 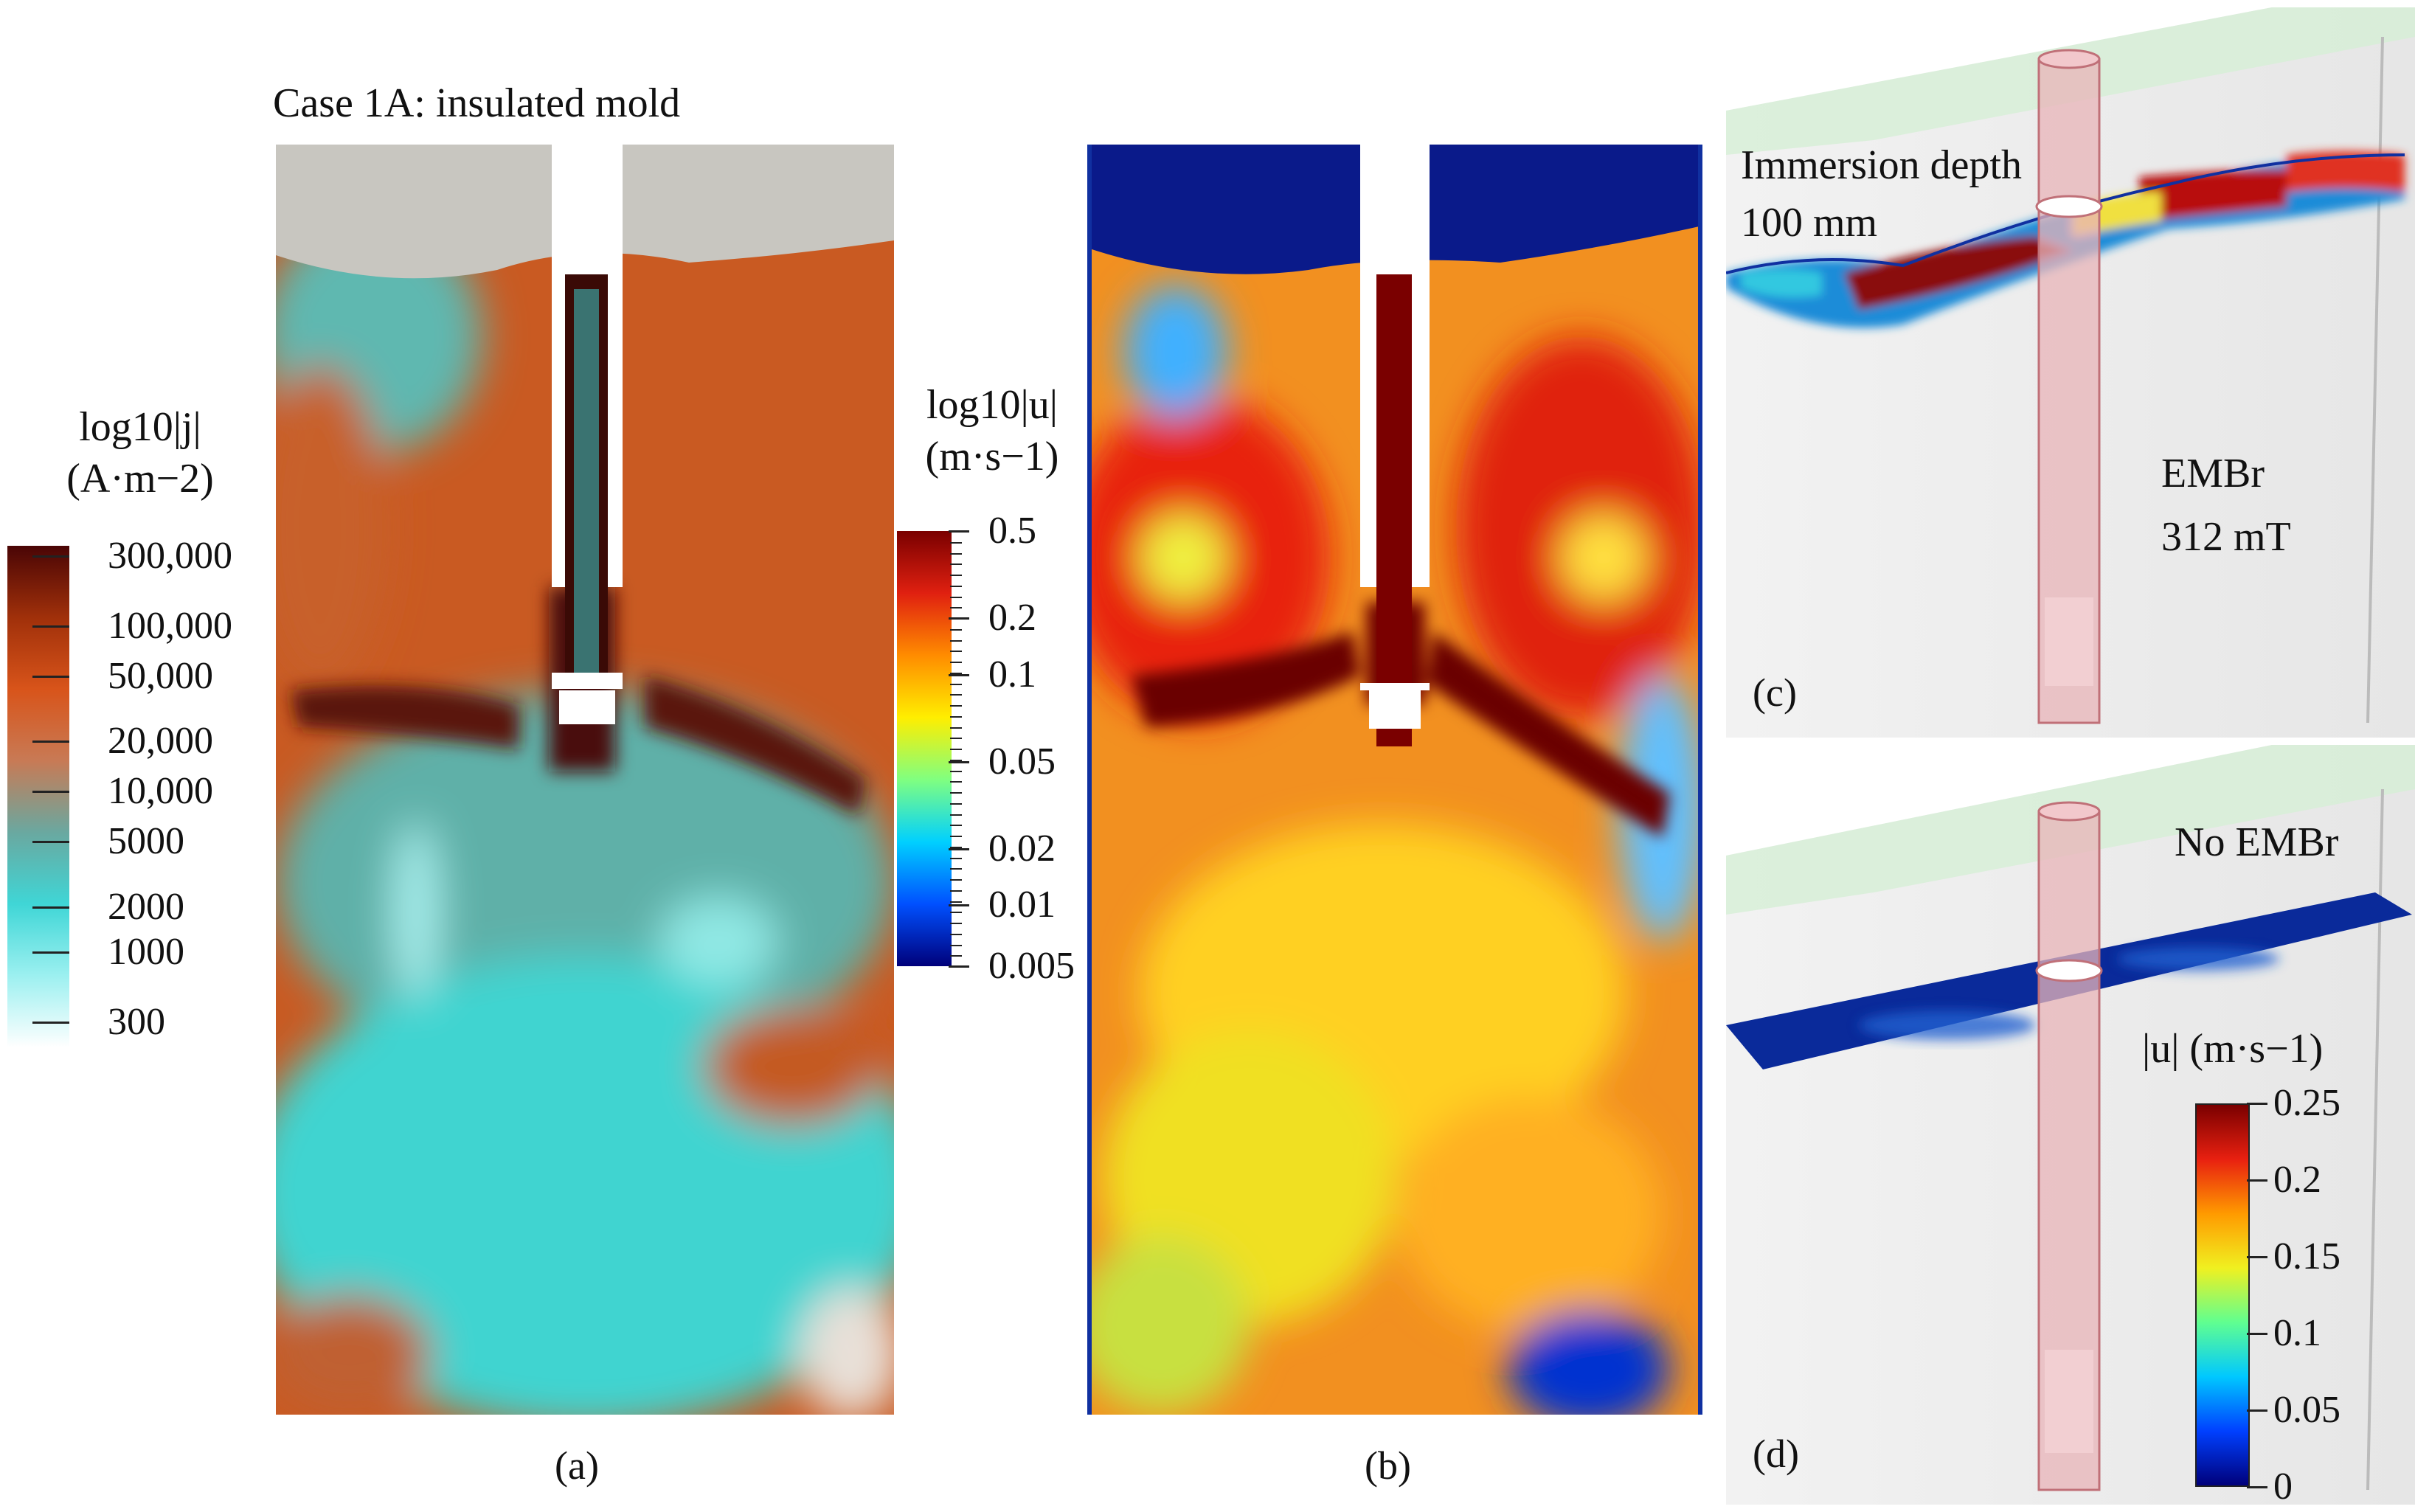 What do you see at coordinates (924, 748) in the screenshot?
I see `panel-b-colorbar` at bounding box center [924, 748].